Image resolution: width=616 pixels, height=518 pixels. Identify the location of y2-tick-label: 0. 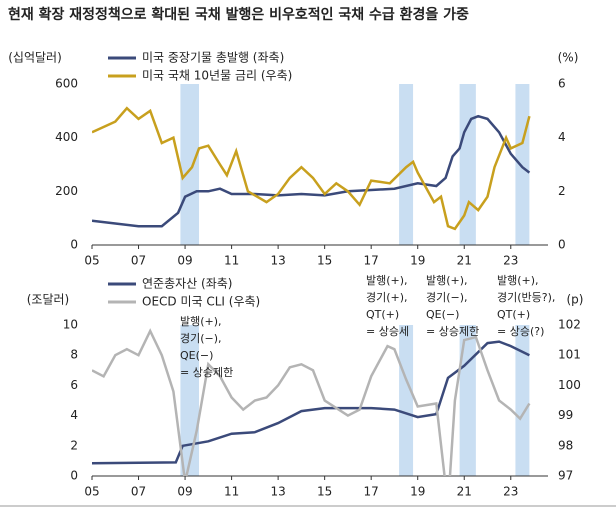
(562, 245).